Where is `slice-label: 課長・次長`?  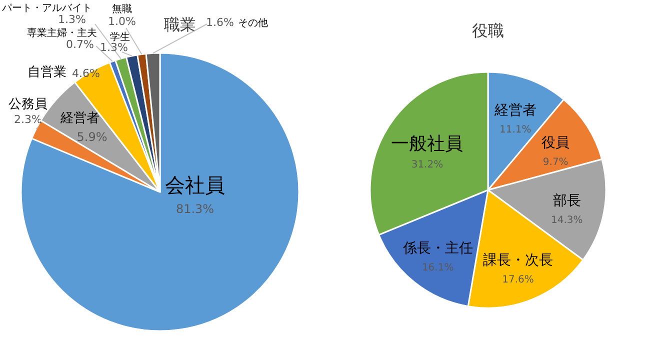
slice-label: 課長・次長 is located at coordinates (518, 260).